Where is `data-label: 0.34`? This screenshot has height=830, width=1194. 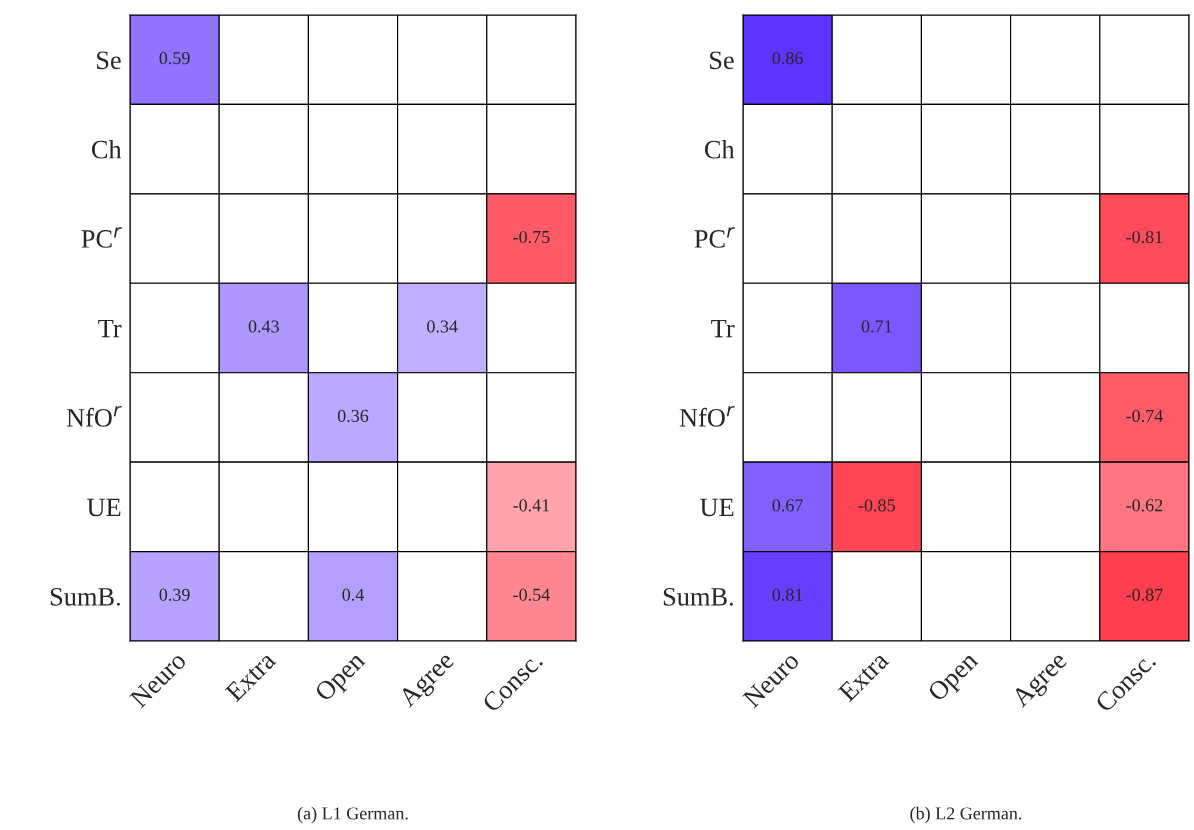
data-label: 0.34 is located at coordinates (442, 326).